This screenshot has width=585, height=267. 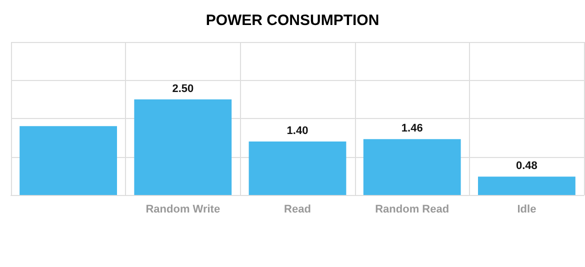 What do you see at coordinates (526, 210) in the screenshot?
I see `x-tick-label: Idle` at bounding box center [526, 210].